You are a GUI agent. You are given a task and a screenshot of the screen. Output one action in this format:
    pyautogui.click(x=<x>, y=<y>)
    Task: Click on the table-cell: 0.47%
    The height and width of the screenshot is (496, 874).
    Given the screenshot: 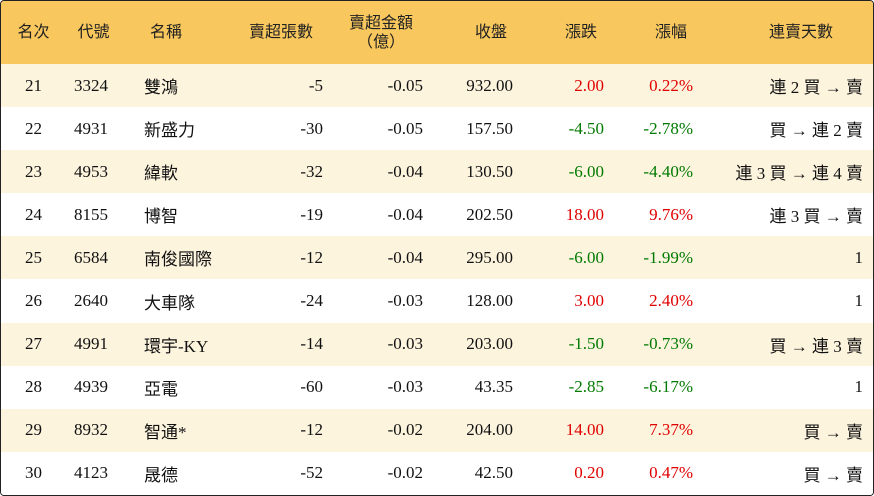 What is the action you would take?
    pyautogui.click(x=671, y=473)
    